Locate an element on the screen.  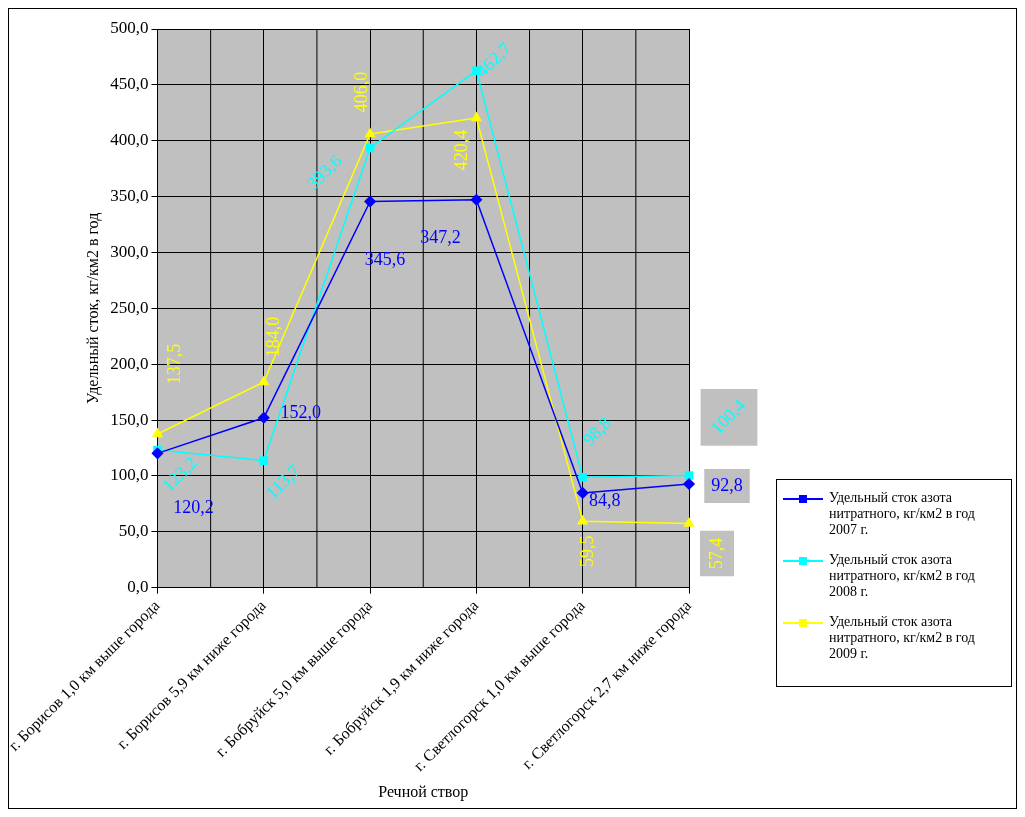
y-tick-label: 100,0 is located at coordinates (129, 475).